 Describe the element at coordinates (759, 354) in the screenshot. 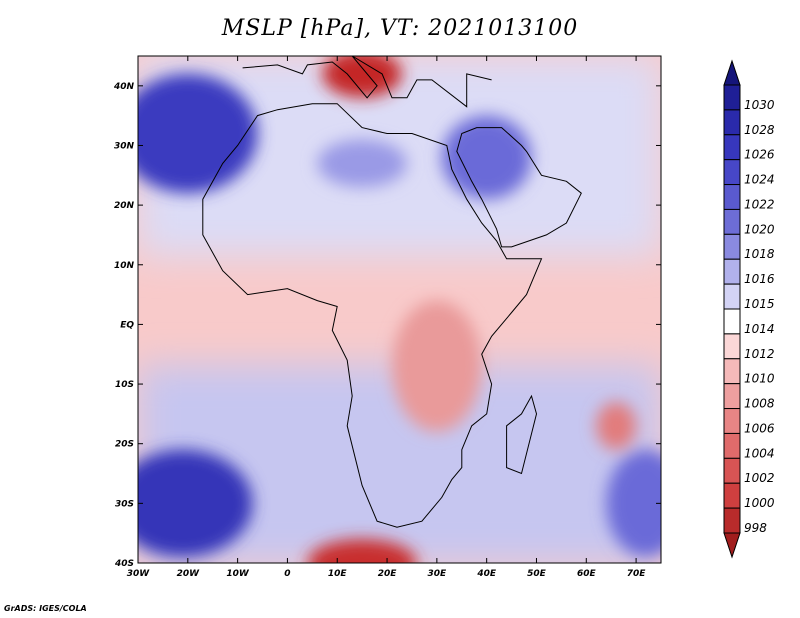

I see `colorbar-label: 1012` at that location.